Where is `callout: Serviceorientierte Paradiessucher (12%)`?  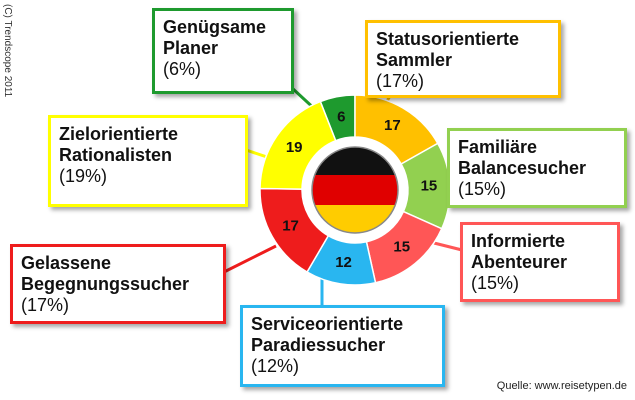
callout: Serviceorientierte Paradiessucher (12%) is located at coordinates (342, 346).